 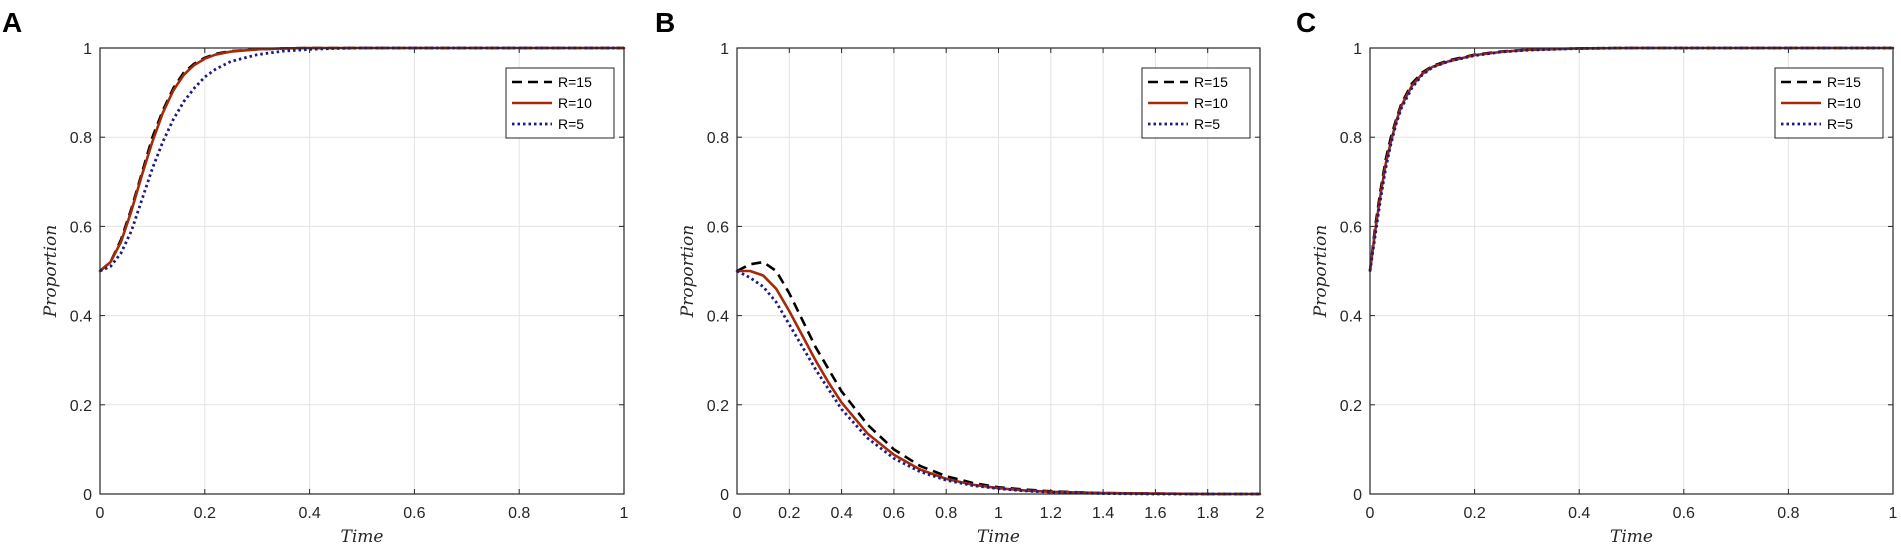 I want to click on series-line-r5, so click(x=998, y=382).